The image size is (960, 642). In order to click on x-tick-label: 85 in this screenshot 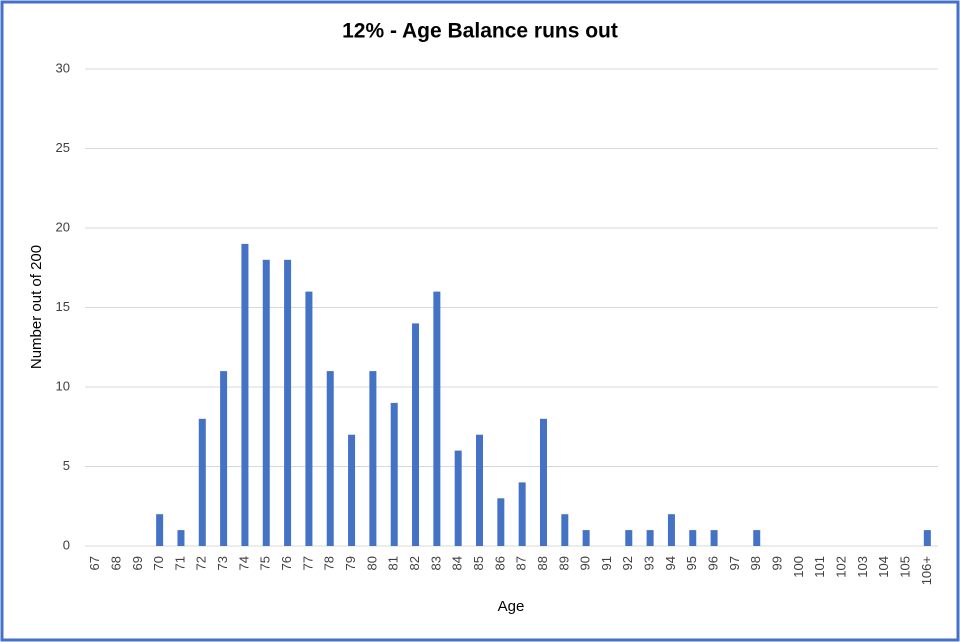, I will do `click(478, 563)`.